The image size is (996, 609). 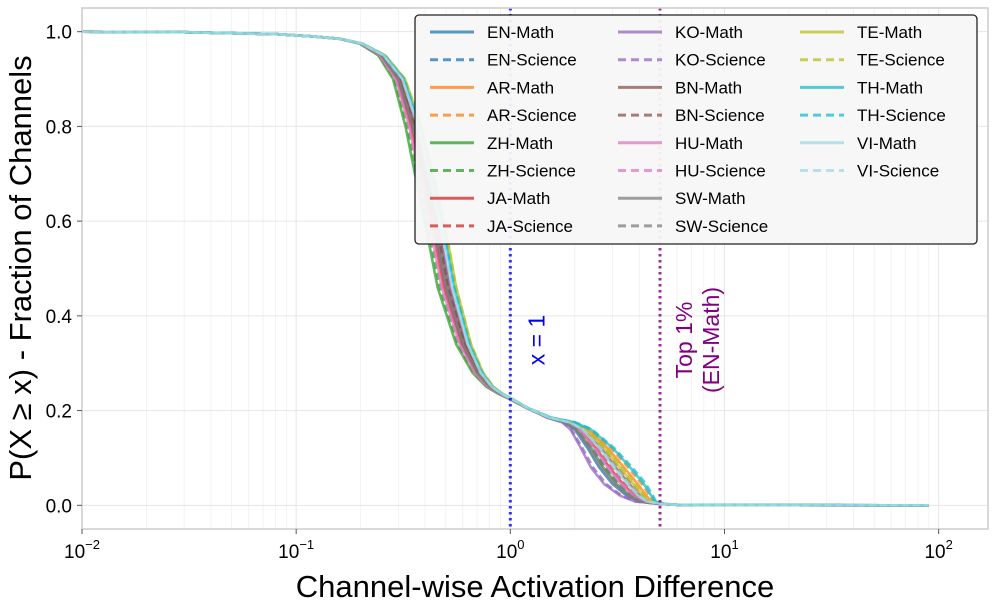 What do you see at coordinates (59, 127) in the screenshot?
I see `y-tick-label: 0.8` at bounding box center [59, 127].